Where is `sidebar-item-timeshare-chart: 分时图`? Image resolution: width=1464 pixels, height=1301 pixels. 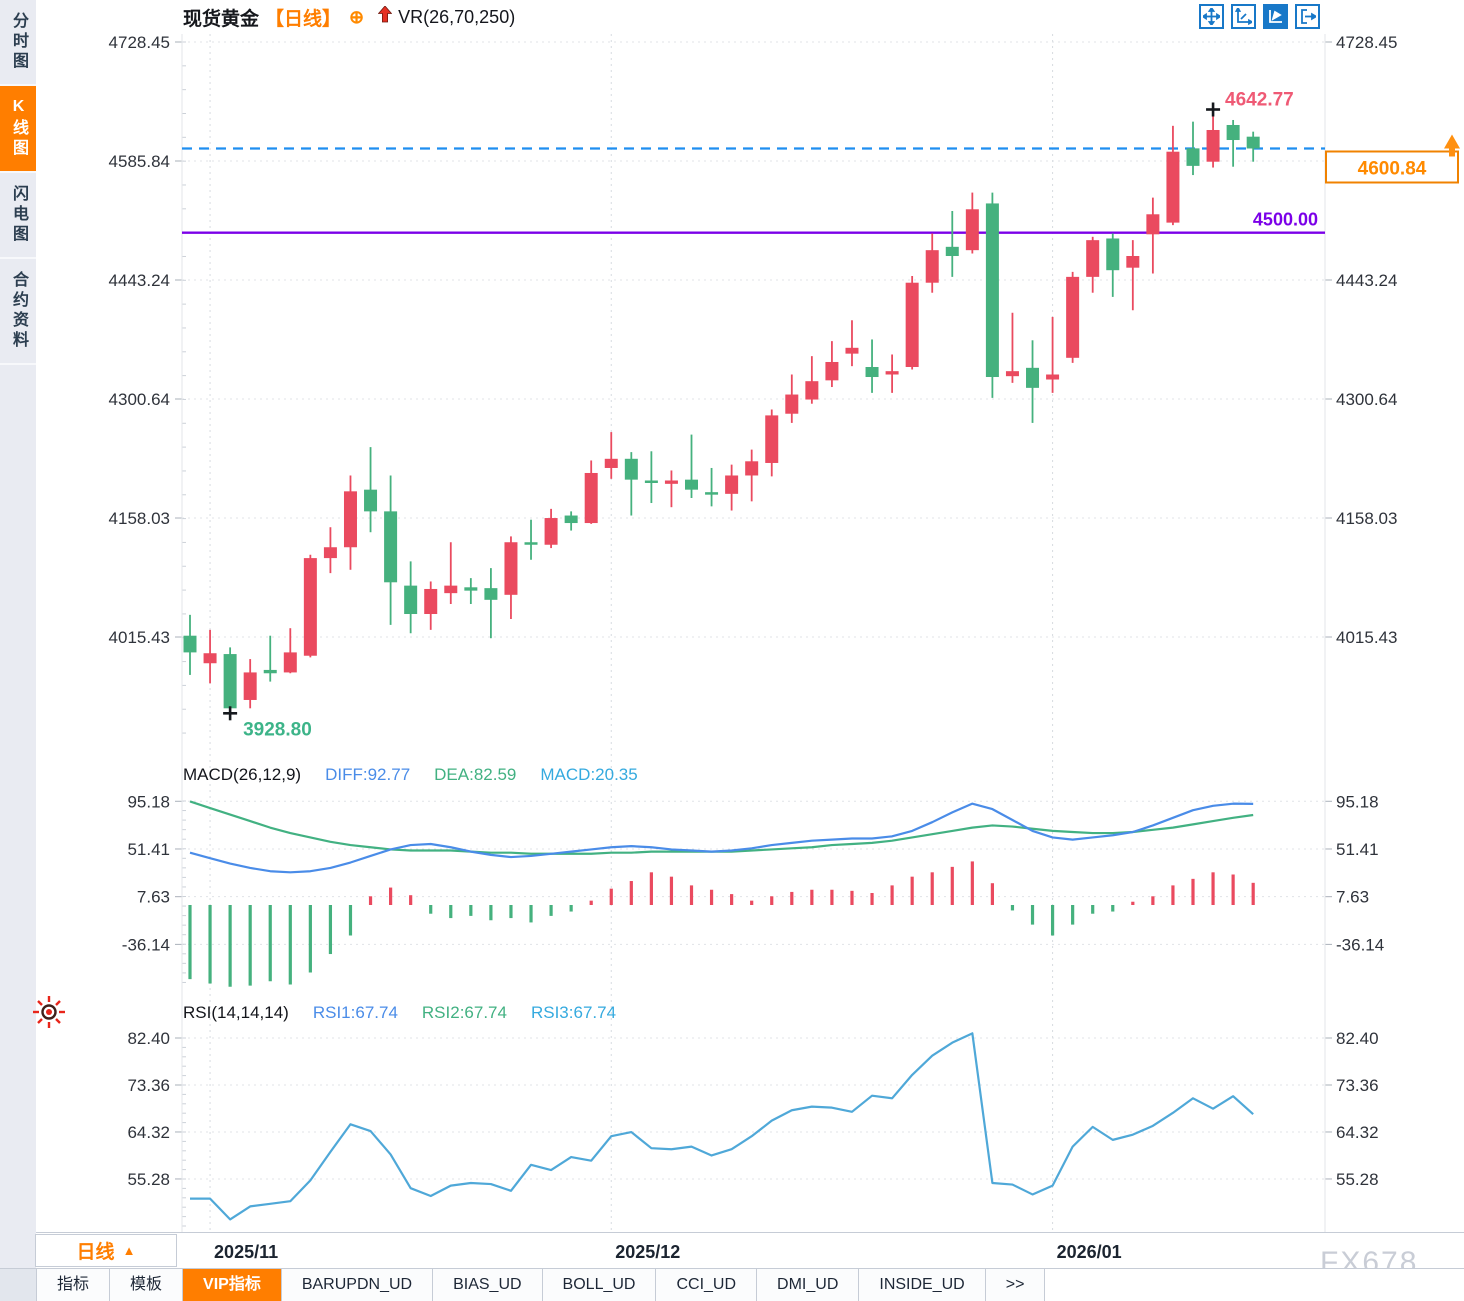
sidebar-item-timeshare-chart: 分时图 is located at coordinates (18, 43).